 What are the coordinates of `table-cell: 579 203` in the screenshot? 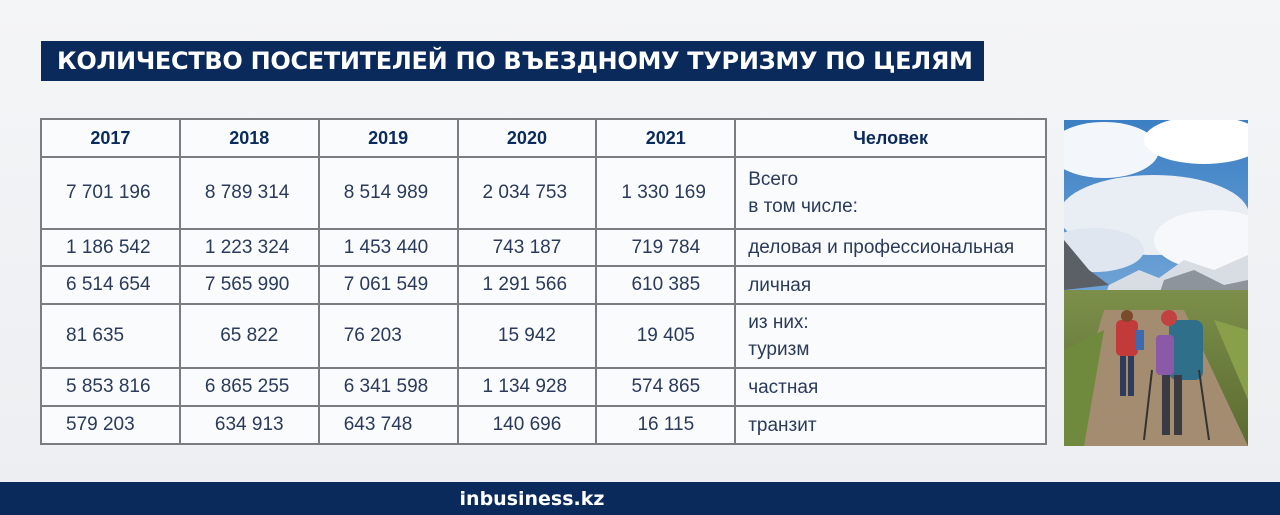 It's located at (110, 425).